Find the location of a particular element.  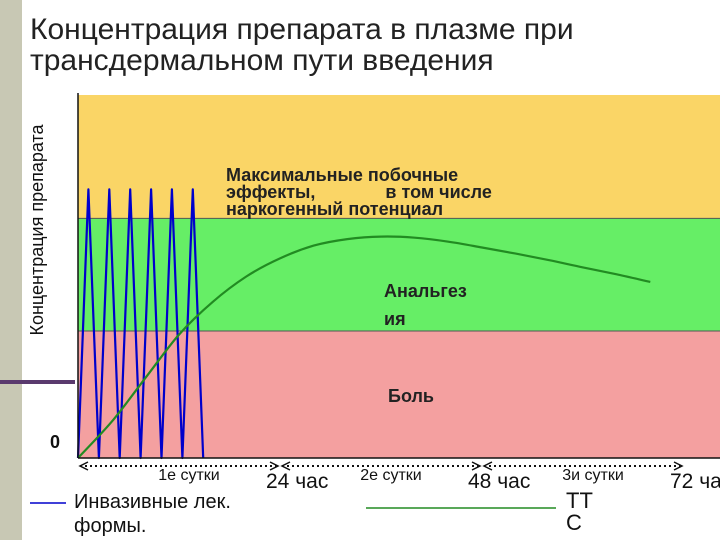

zone-label-0-line-1: эффекты, в том числе is located at coordinates (359, 192).